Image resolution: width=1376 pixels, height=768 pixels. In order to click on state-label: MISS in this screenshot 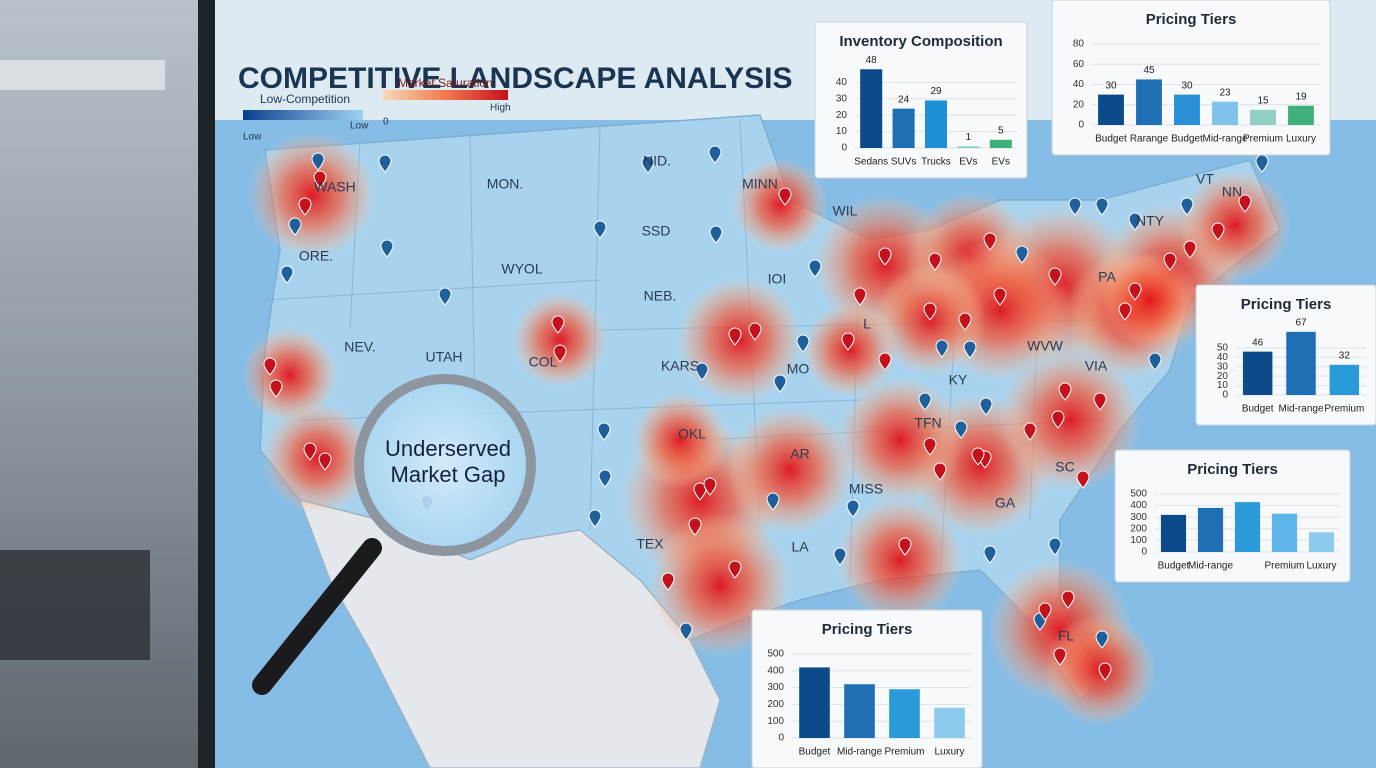, I will do `click(866, 489)`.